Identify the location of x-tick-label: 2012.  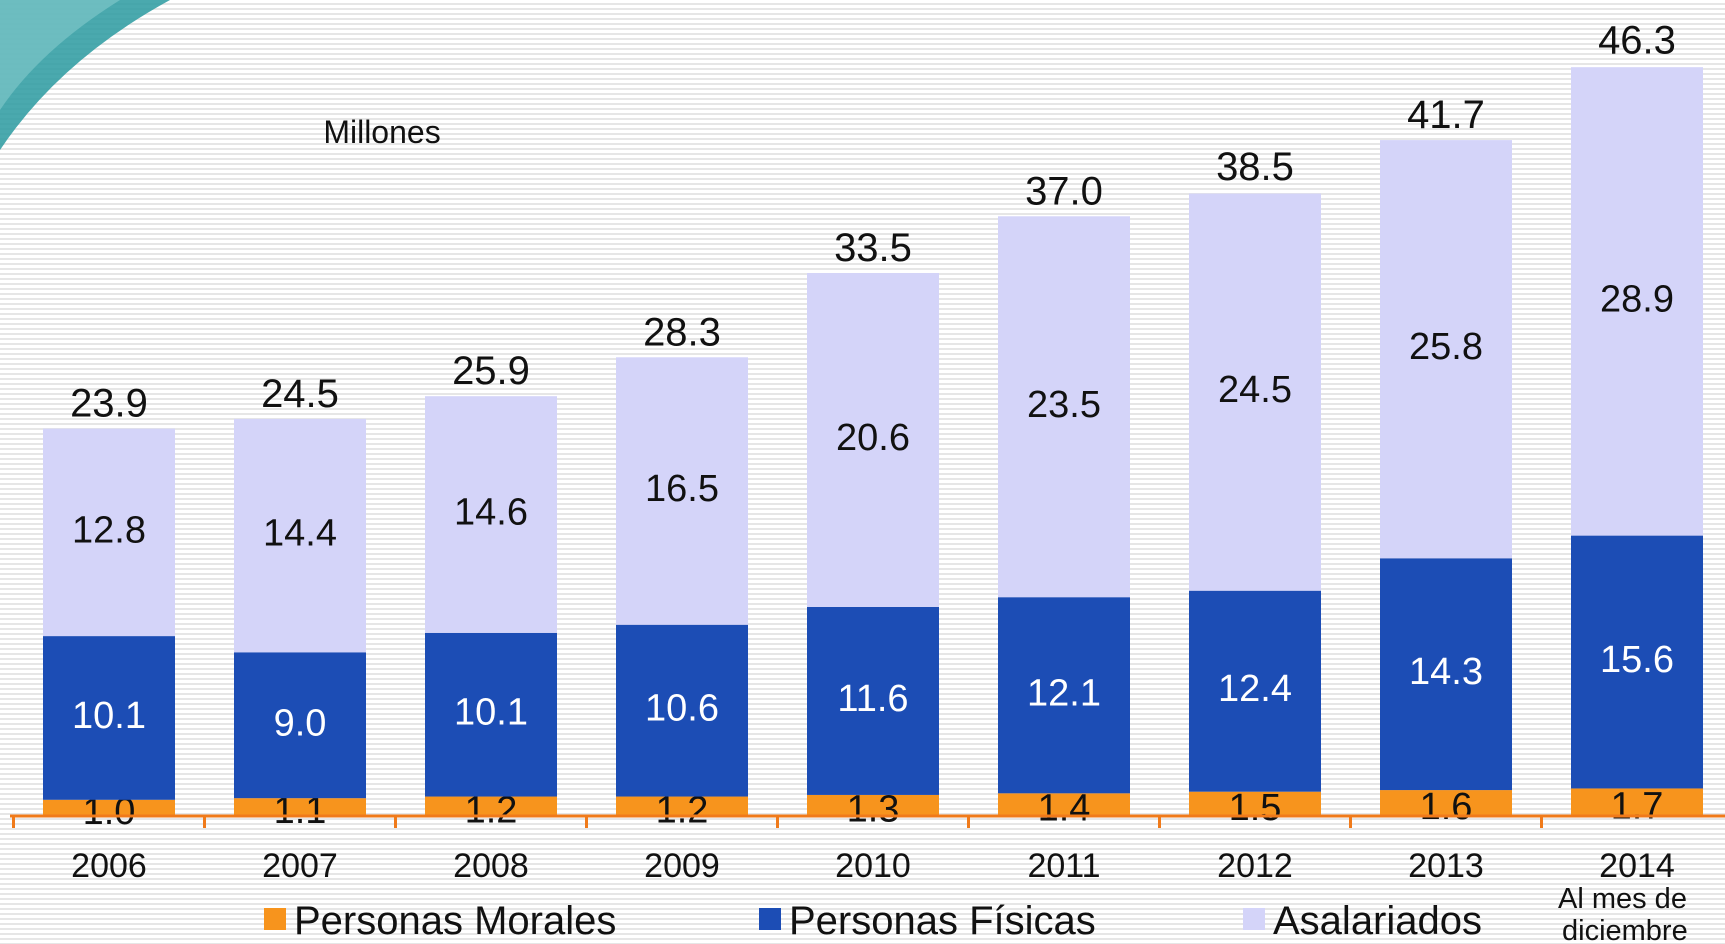
(1255, 866).